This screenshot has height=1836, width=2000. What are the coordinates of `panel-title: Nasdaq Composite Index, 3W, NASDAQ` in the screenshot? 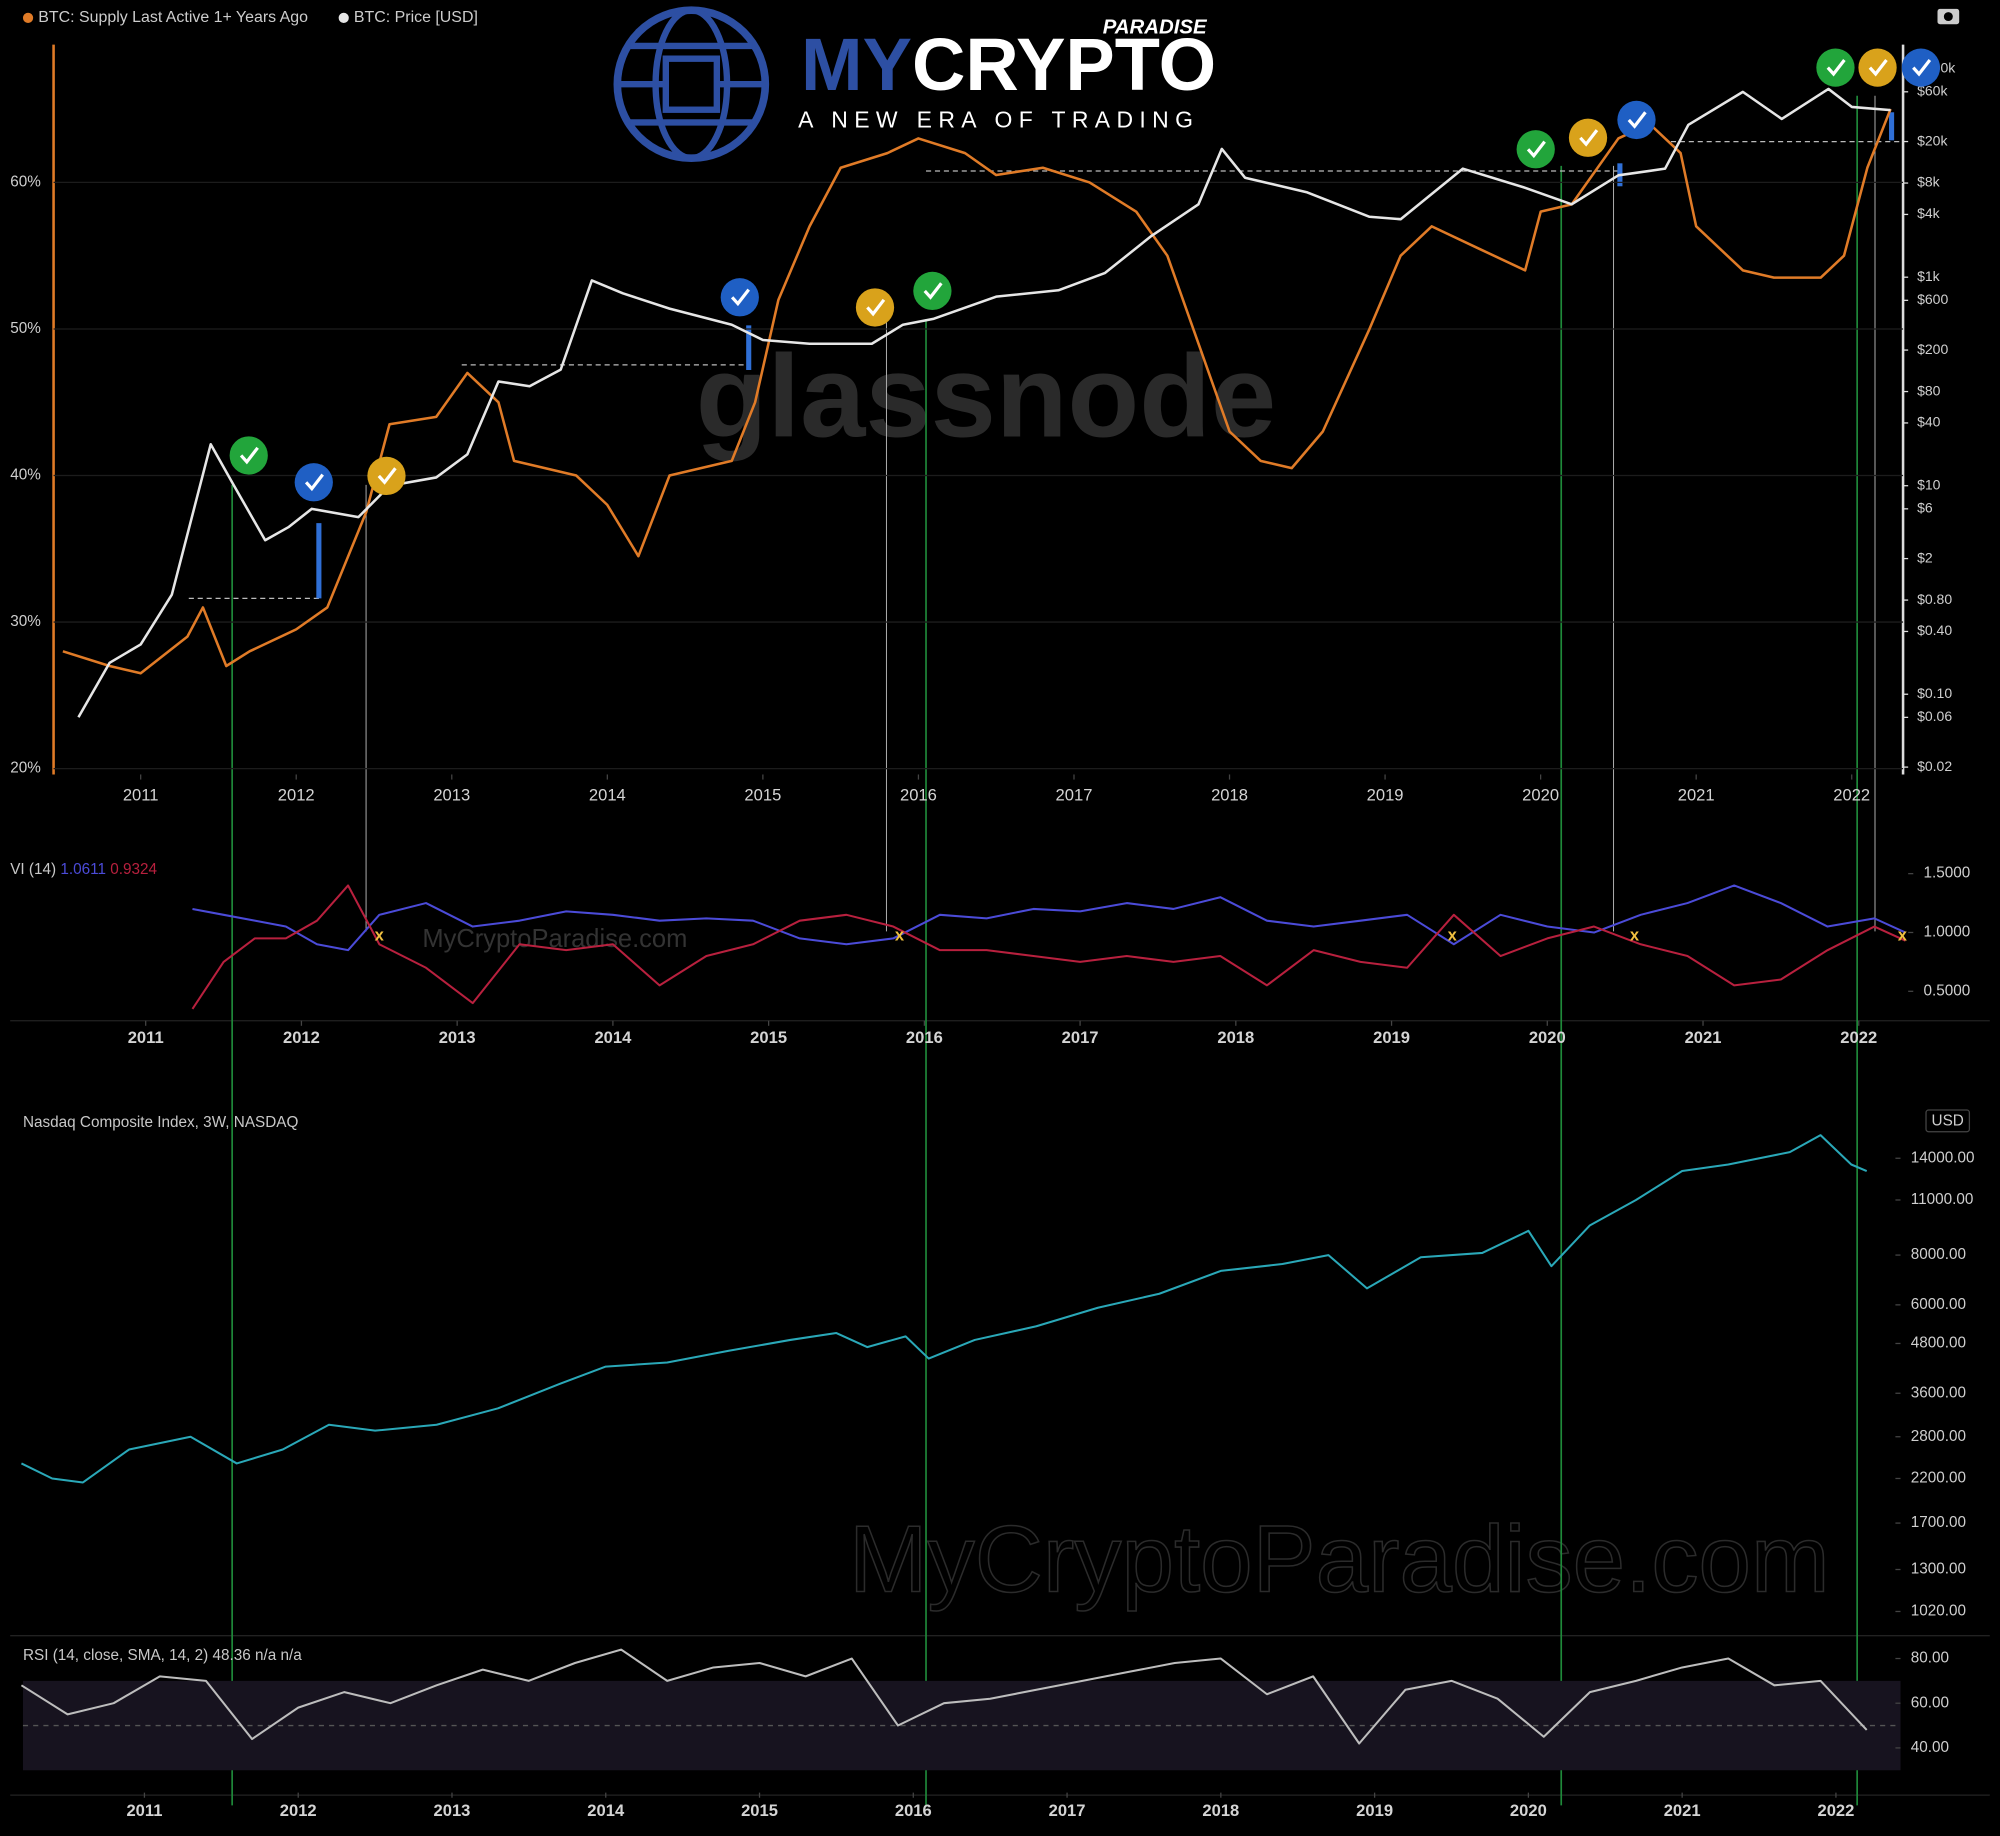 It's located at (161, 1122).